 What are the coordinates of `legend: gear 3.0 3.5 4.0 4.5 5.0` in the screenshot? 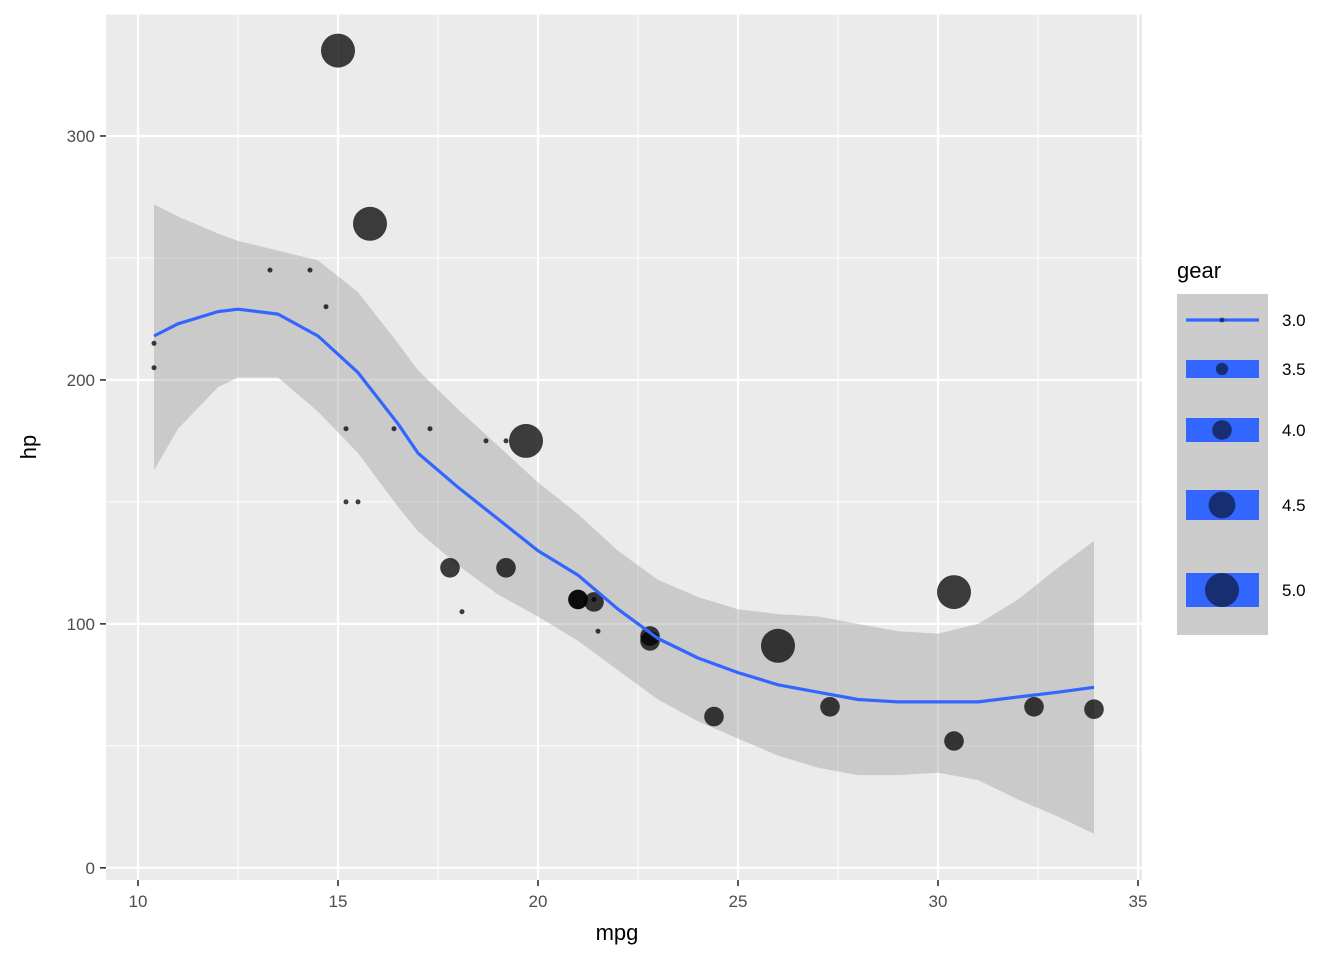 It's located at (1241, 446).